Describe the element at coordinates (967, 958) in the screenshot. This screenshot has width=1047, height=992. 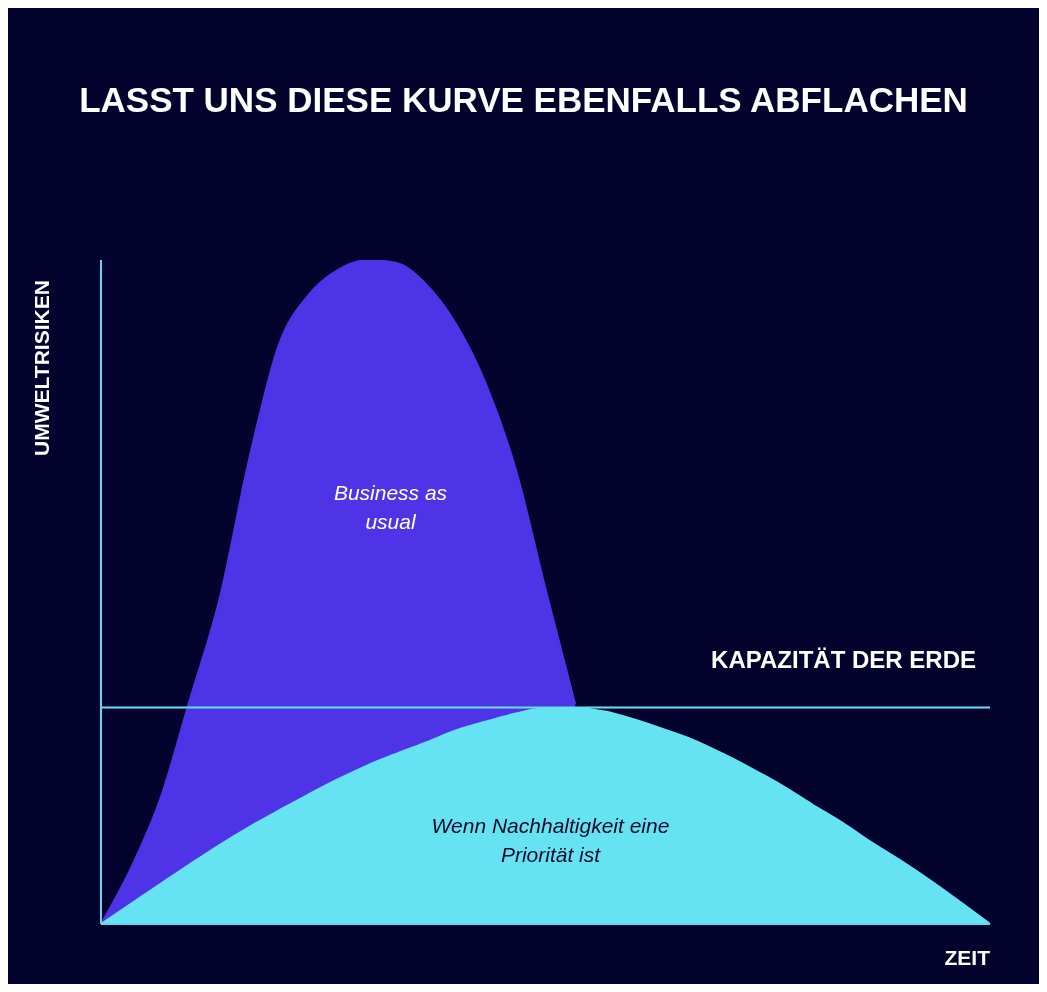
I see `x-axis-title: ZEIT` at that location.